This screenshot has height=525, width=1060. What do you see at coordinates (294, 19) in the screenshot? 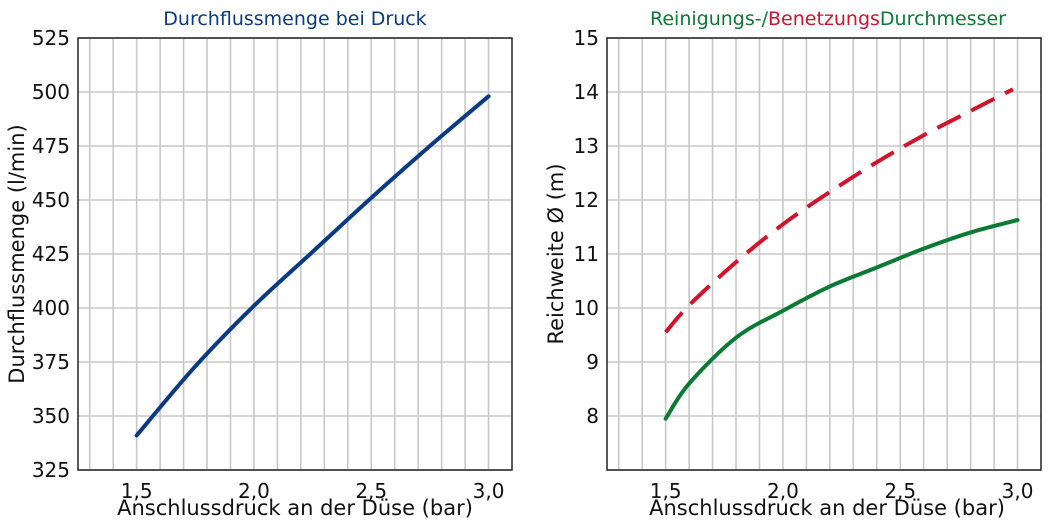
I see `flow-chart-title: Durchflussmenge bei Druck` at bounding box center [294, 19].